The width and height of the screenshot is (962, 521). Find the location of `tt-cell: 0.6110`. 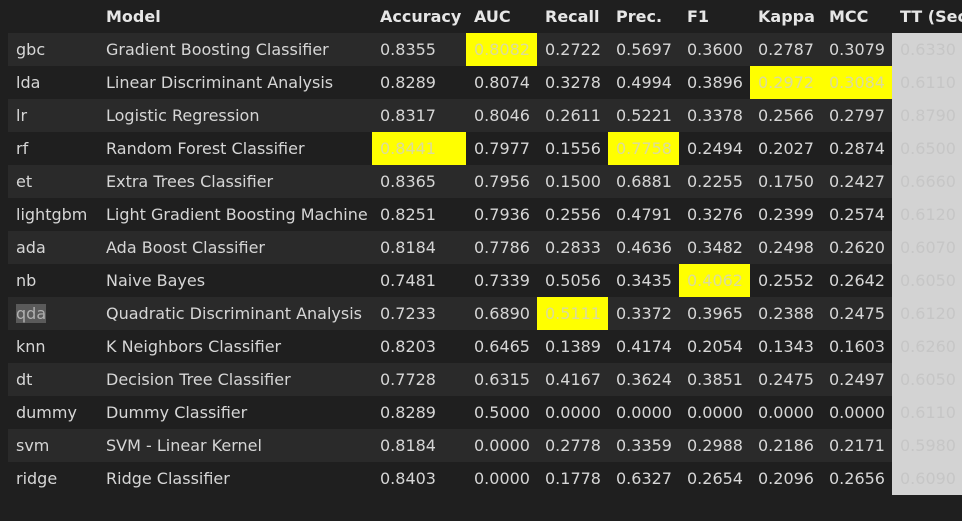

tt-cell: 0.6110 is located at coordinates (927, 82).